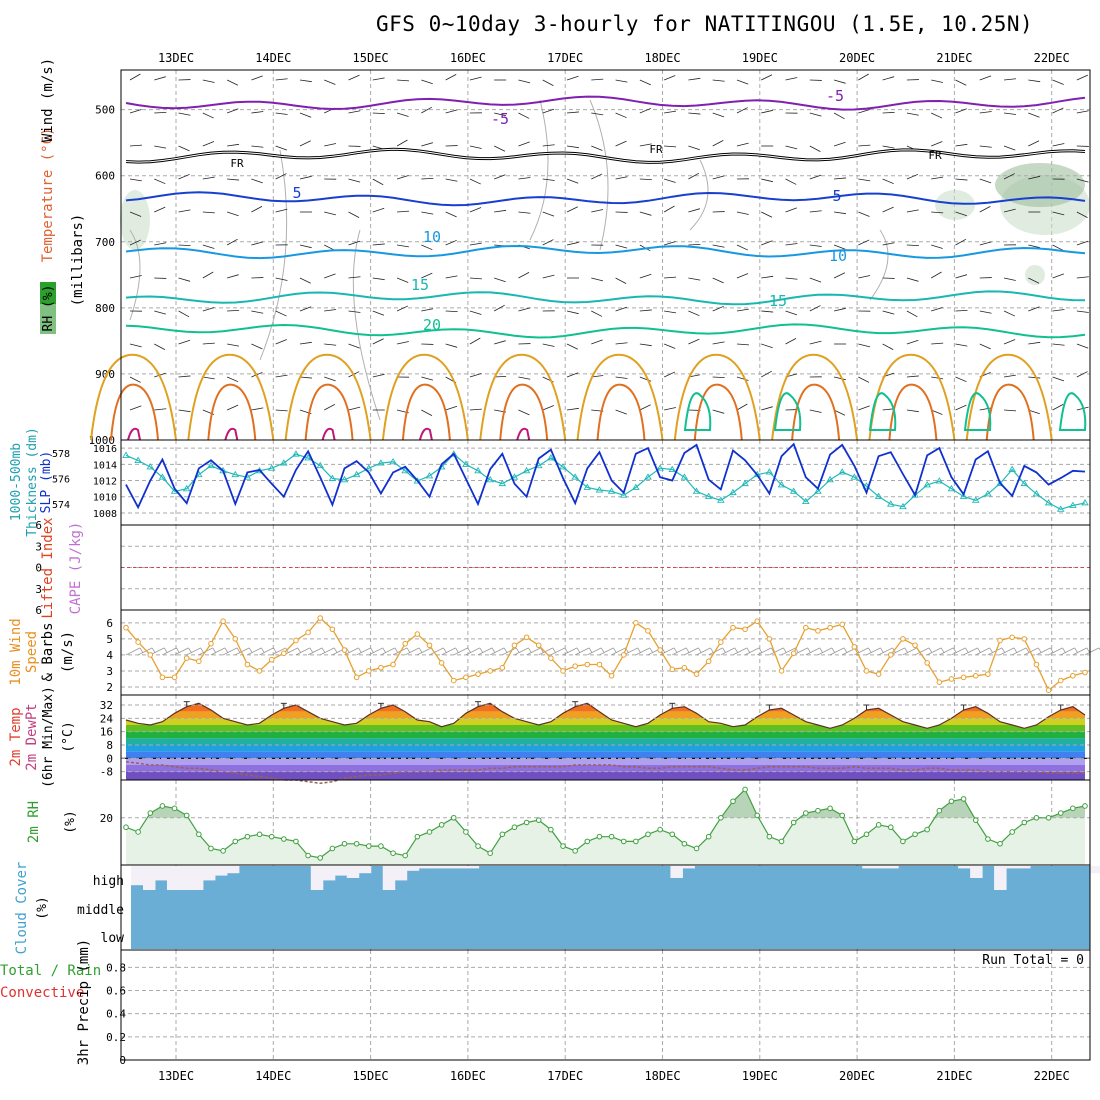 The height and width of the screenshot is (1100, 1100). I want to click on temp-axis-label: 2m Temp, so click(16, 736).